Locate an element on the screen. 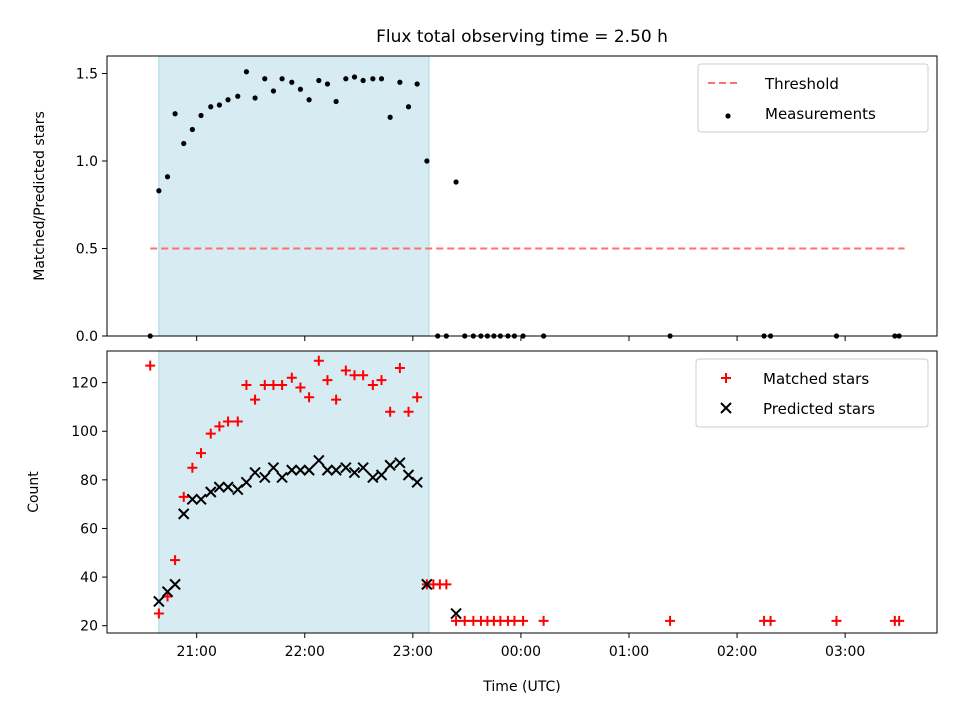 Image resolution: width=960 pixels, height=720 pixels. legend-label: Predicted stars is located at coordinates (819, 409).